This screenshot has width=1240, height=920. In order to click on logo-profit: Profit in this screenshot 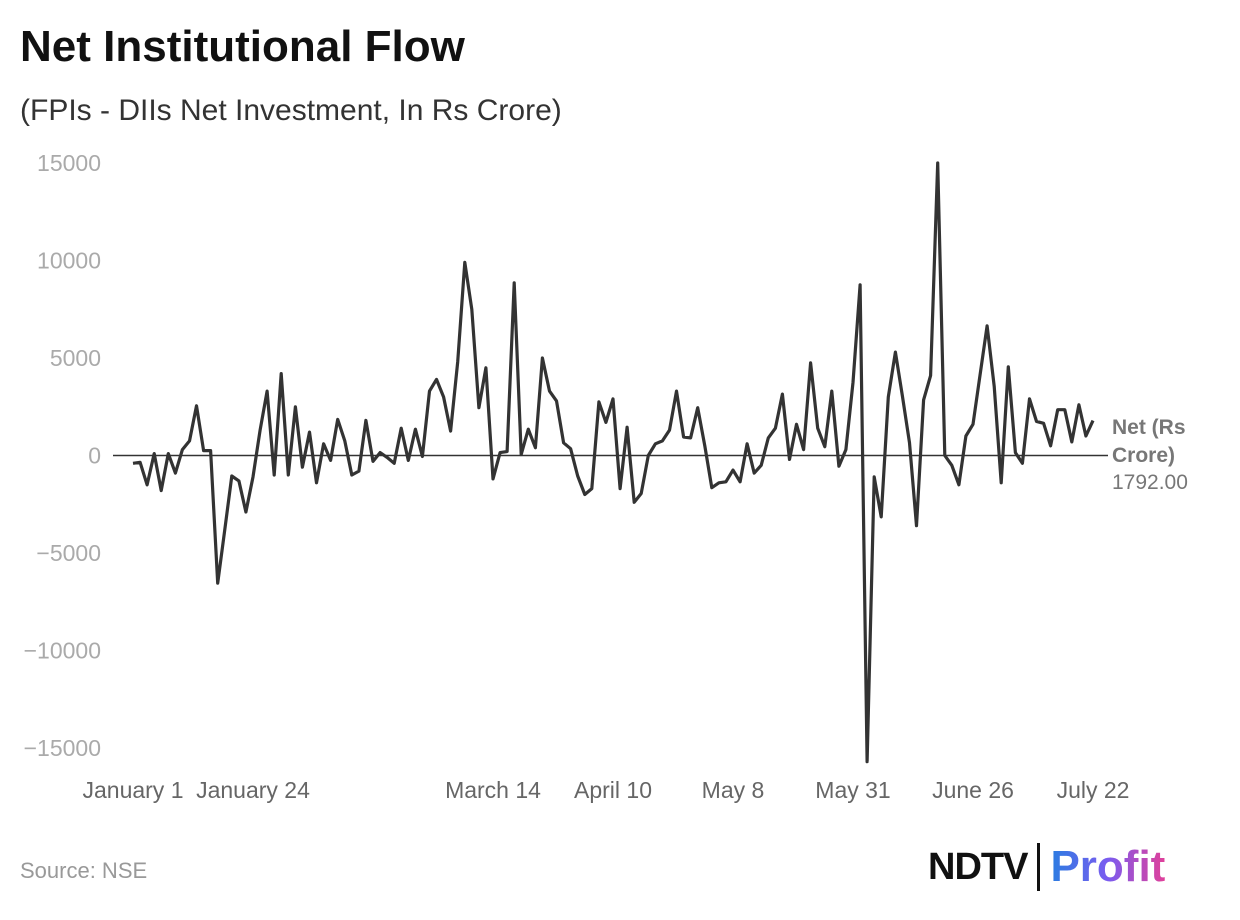, I will do `click(1108, 866)`.